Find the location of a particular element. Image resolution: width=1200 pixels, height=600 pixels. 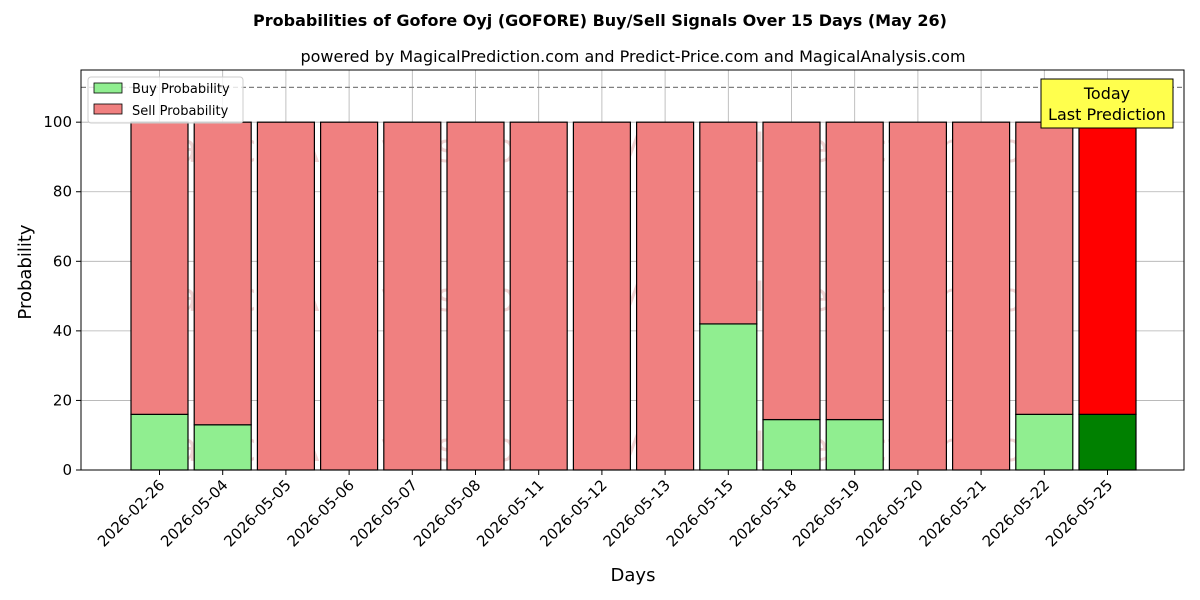

y-tick-label: 0 is located at coordinates (67, 470).